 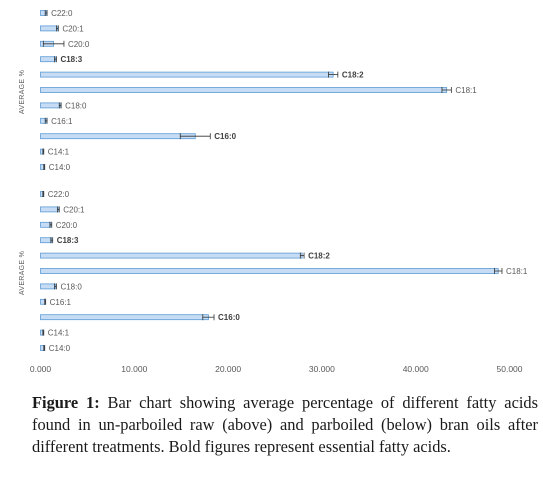 I want to click on x-tick-label: 0.000, so click(x=41, y=369).